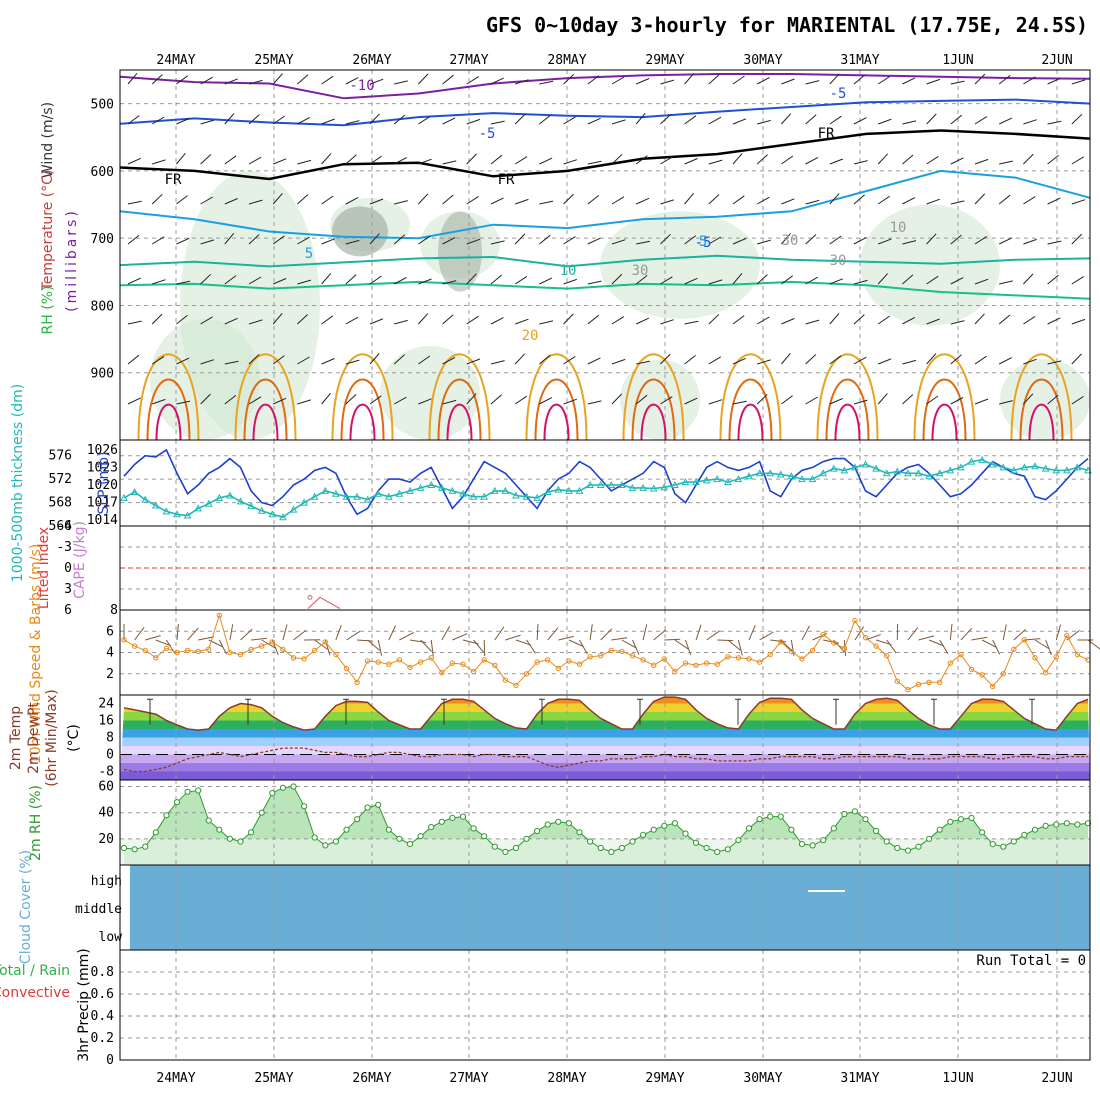 Image resolution: width=1100 pixels, height=1100 pixels. What do you see at coordinates (605, 851) in the screenshot?
I see `rh2m-base-band` at bounding box center [605, 851].